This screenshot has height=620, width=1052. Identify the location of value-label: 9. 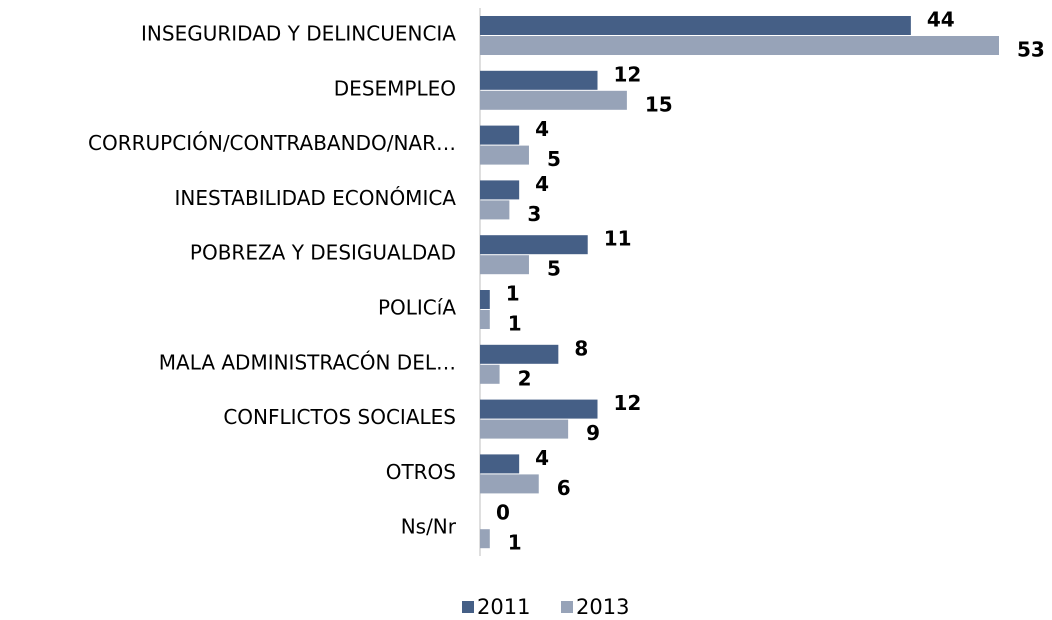
(593, 433).